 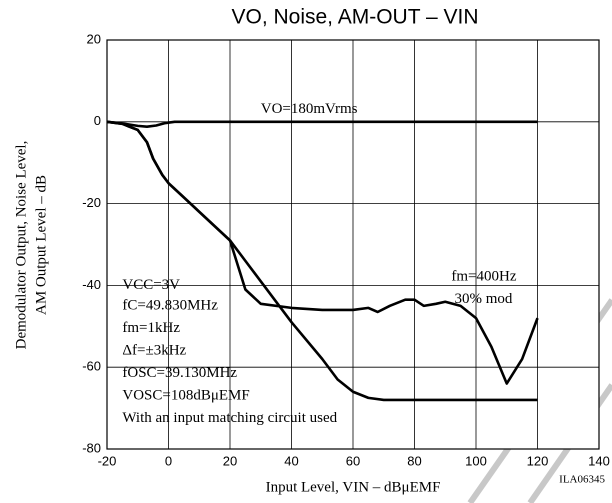 I want to click on y-tick-label: -40, so click(x=91, y=284).